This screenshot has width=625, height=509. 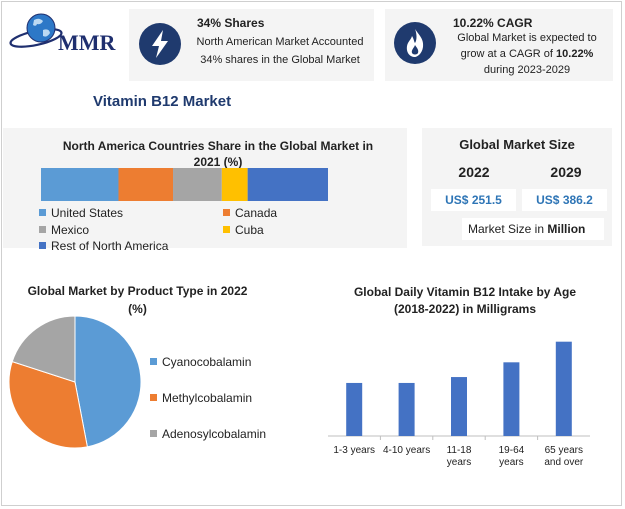 What do you see at coordinates (566, 172) in the screenshot?
I see `year-2029: 2029` at bounding box center [566, 172].